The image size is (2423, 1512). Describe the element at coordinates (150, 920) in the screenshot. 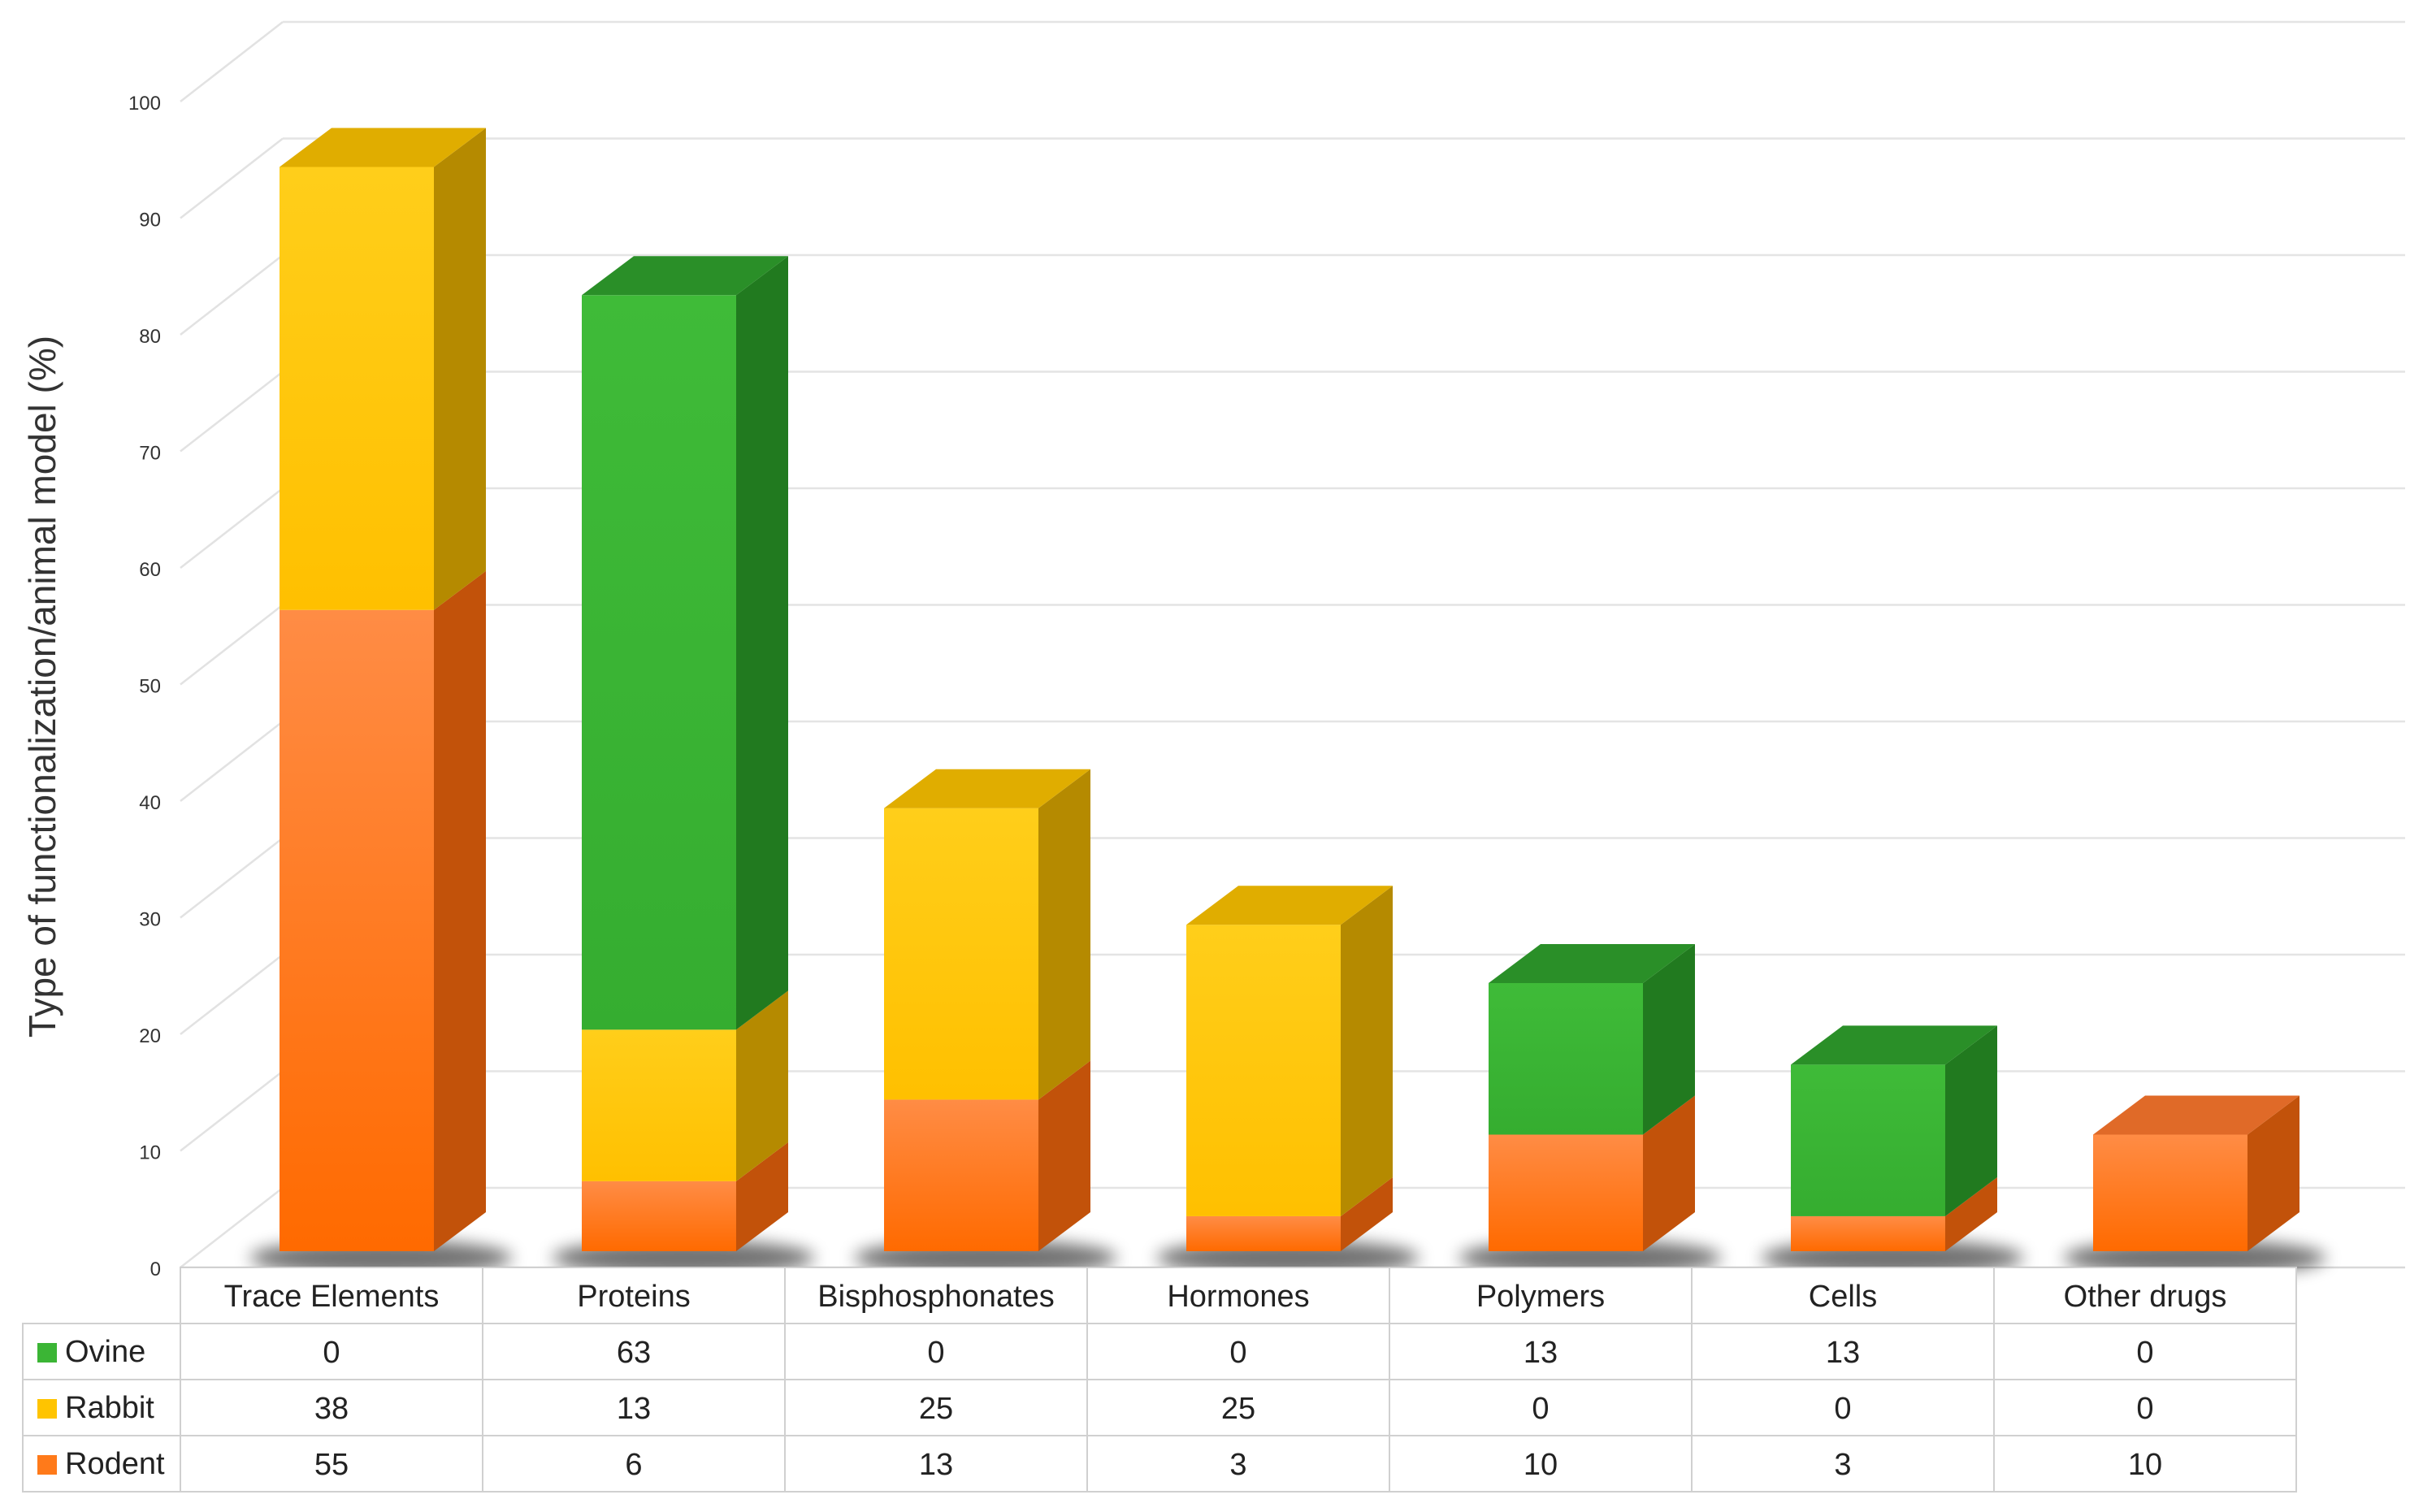

I see `y-tick-label: 30` at that location.